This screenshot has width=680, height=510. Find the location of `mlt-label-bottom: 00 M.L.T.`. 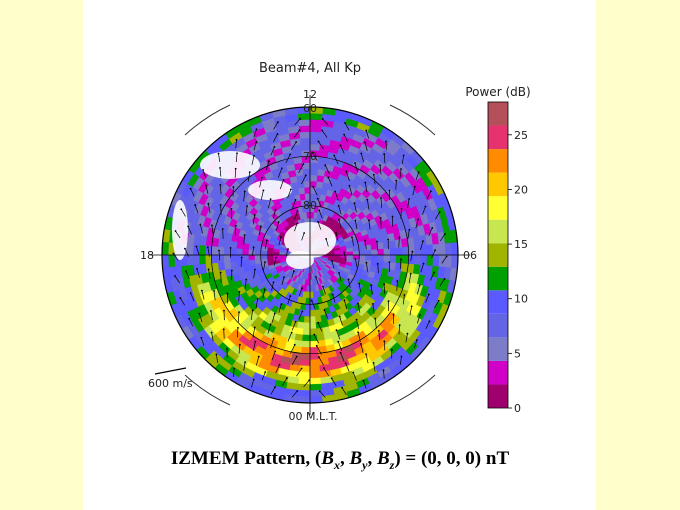

mlt-label-bottom: 00 M.L.T. is located at coordinates (312, 416).